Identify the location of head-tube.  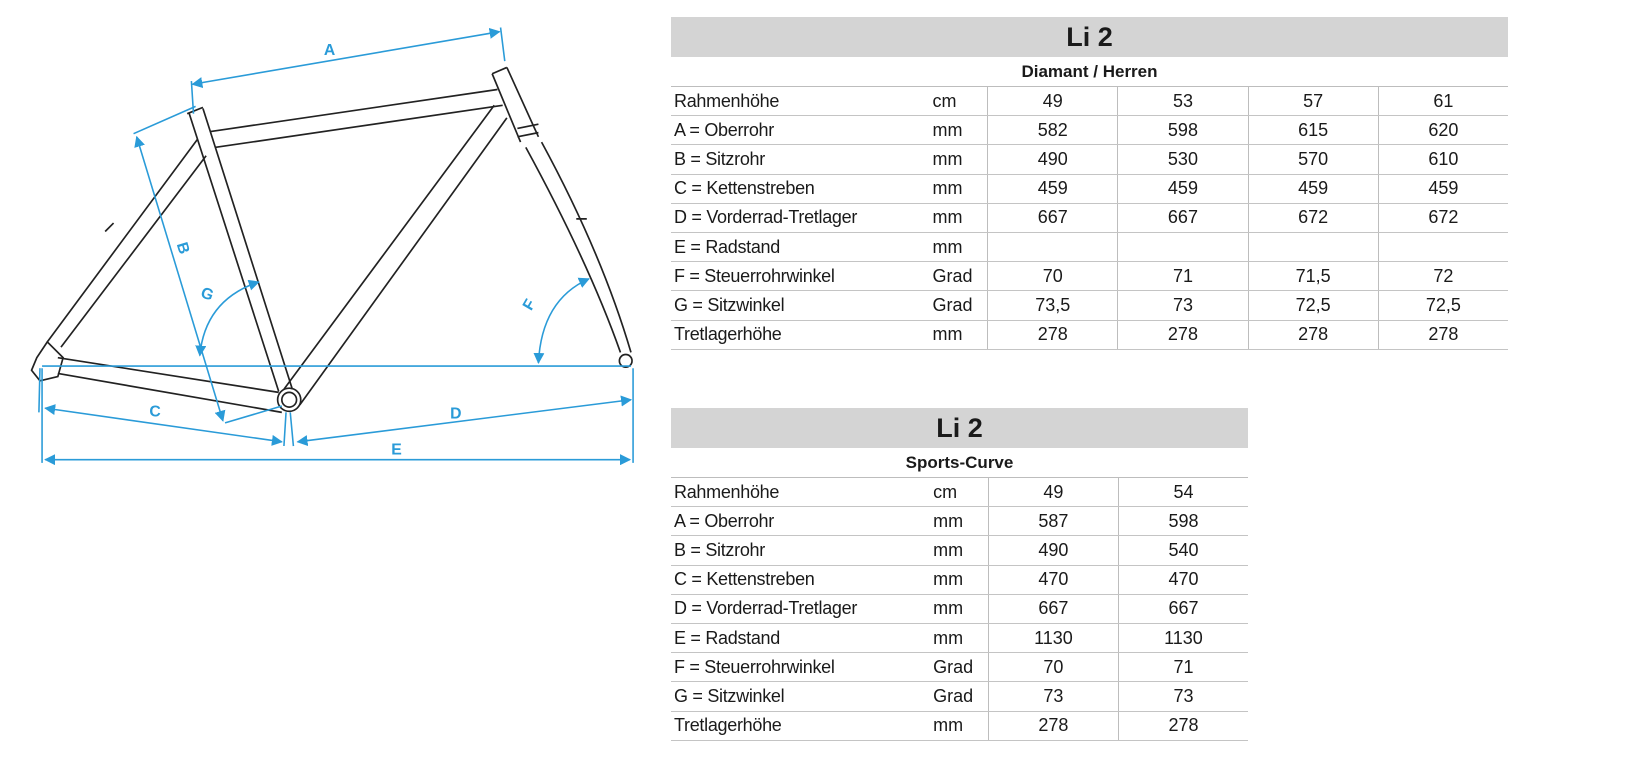
(515, 104).